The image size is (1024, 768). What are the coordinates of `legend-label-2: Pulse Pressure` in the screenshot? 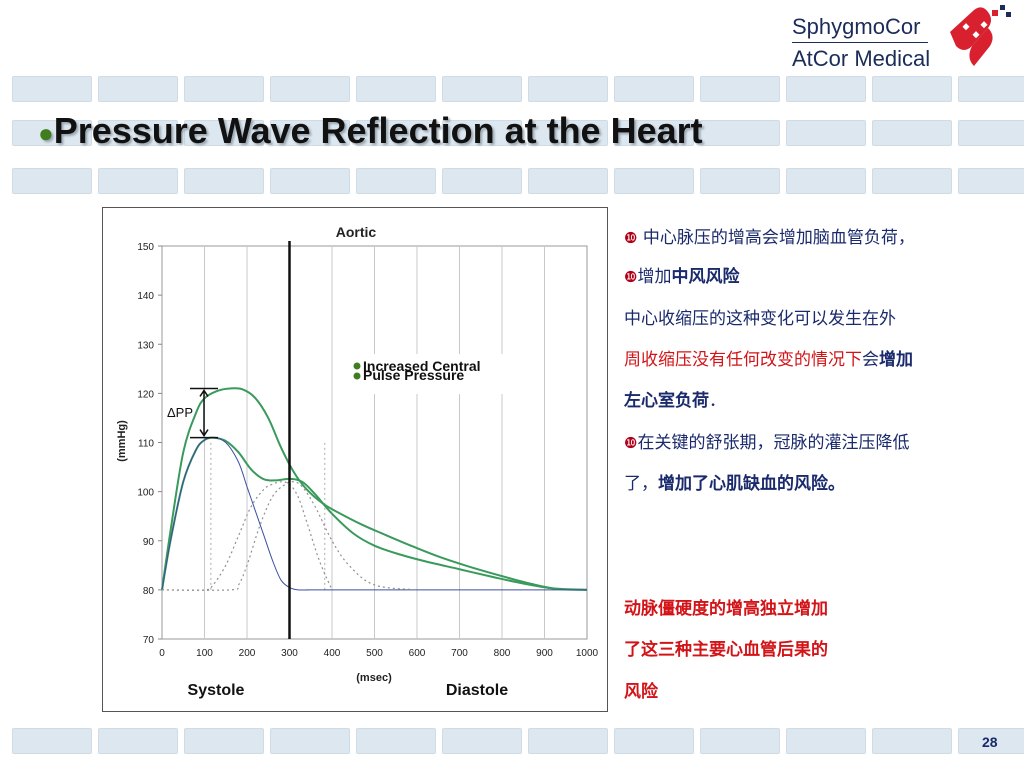 It's located at (413, 375).